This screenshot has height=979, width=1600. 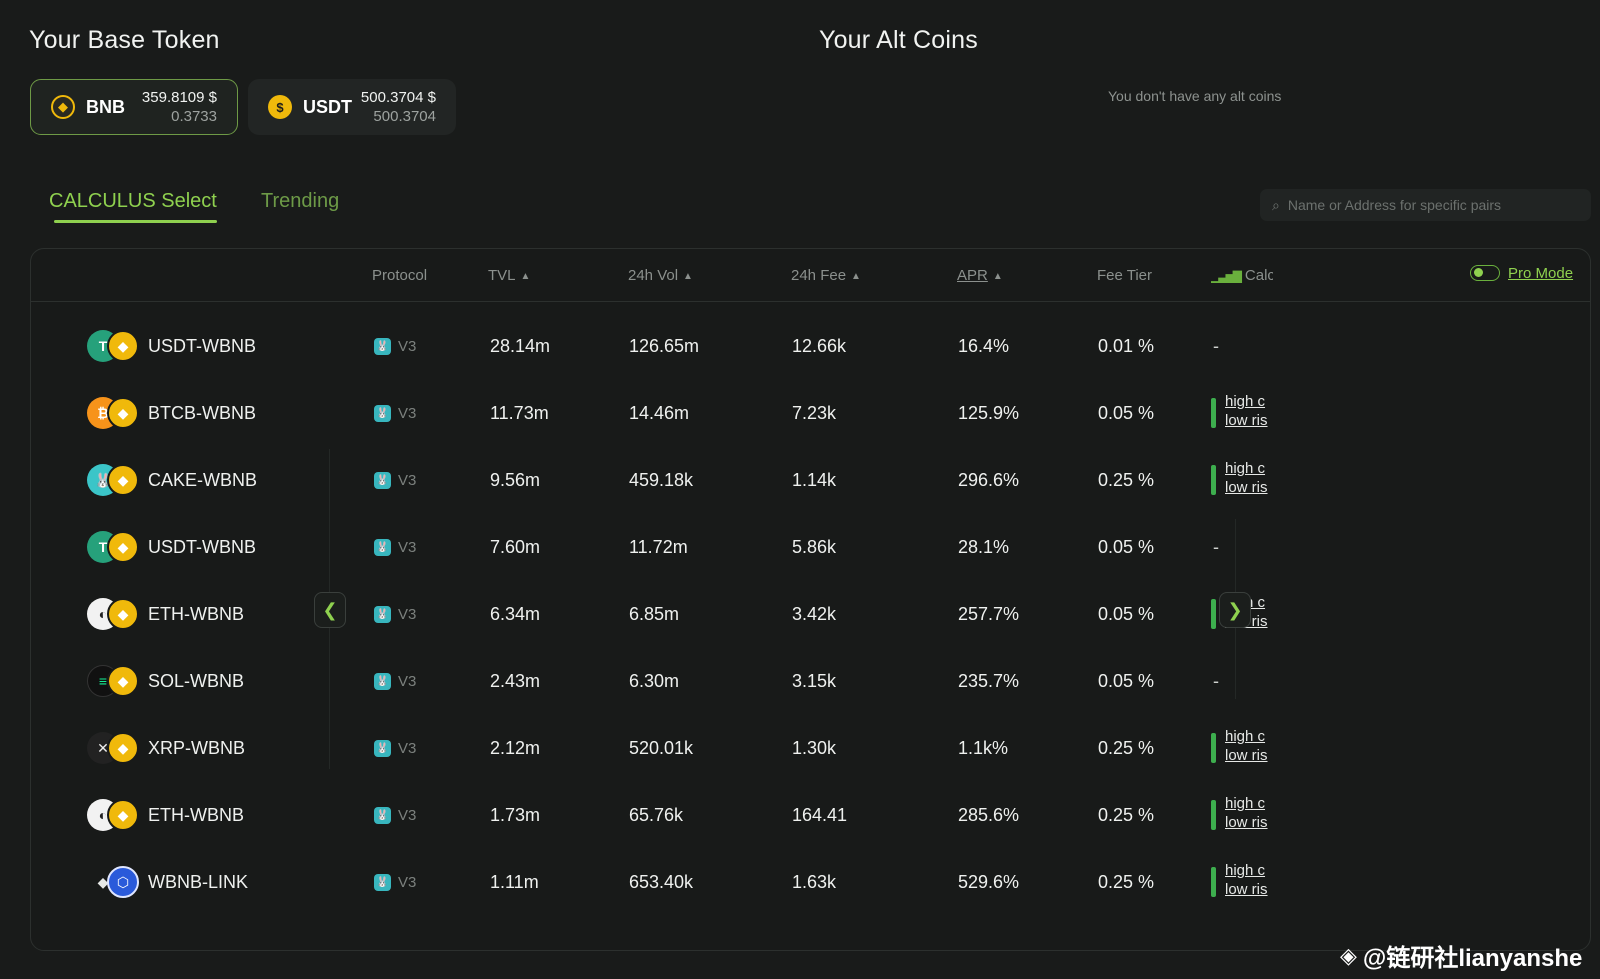 What do you see at coordinates (1126, 346) in the screenshot?
I see `fee-tier-value: 0.01 %` at bounding box center [1126, 346].